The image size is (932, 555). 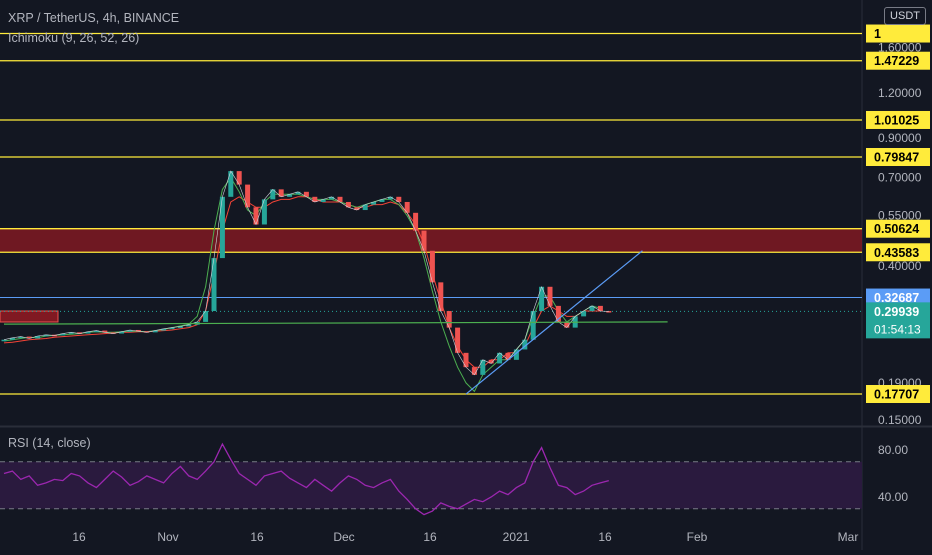 I want to click on level-label-6: 0.17707, so click(x=896, y=395).